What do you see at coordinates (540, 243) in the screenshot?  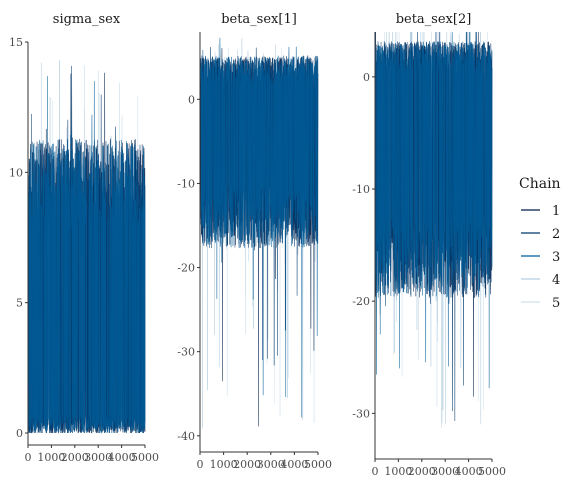 I see `chain-legend: Chain 1 2 3 4 5` at bounding box center [540, 243].